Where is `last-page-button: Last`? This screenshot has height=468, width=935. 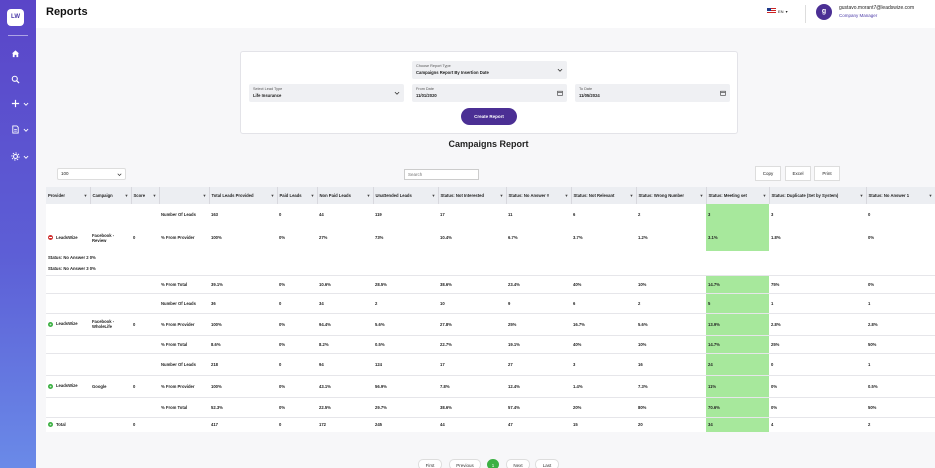
last-page-button: Last is located at coordinates (547, 463).